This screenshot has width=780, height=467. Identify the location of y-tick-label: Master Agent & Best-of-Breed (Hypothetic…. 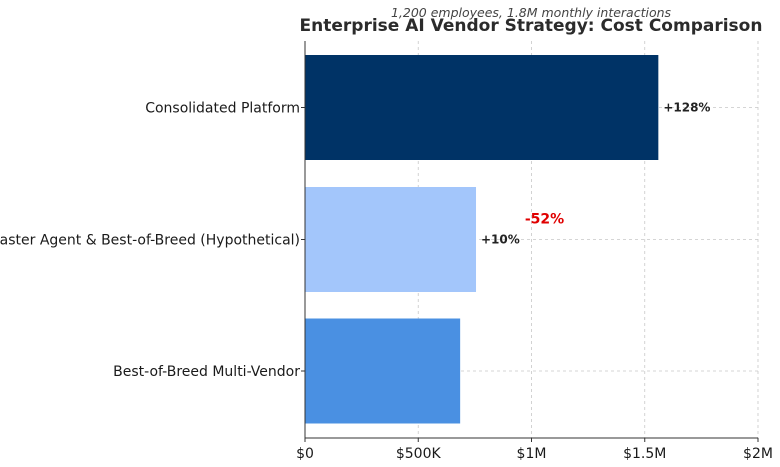
(150, 241).